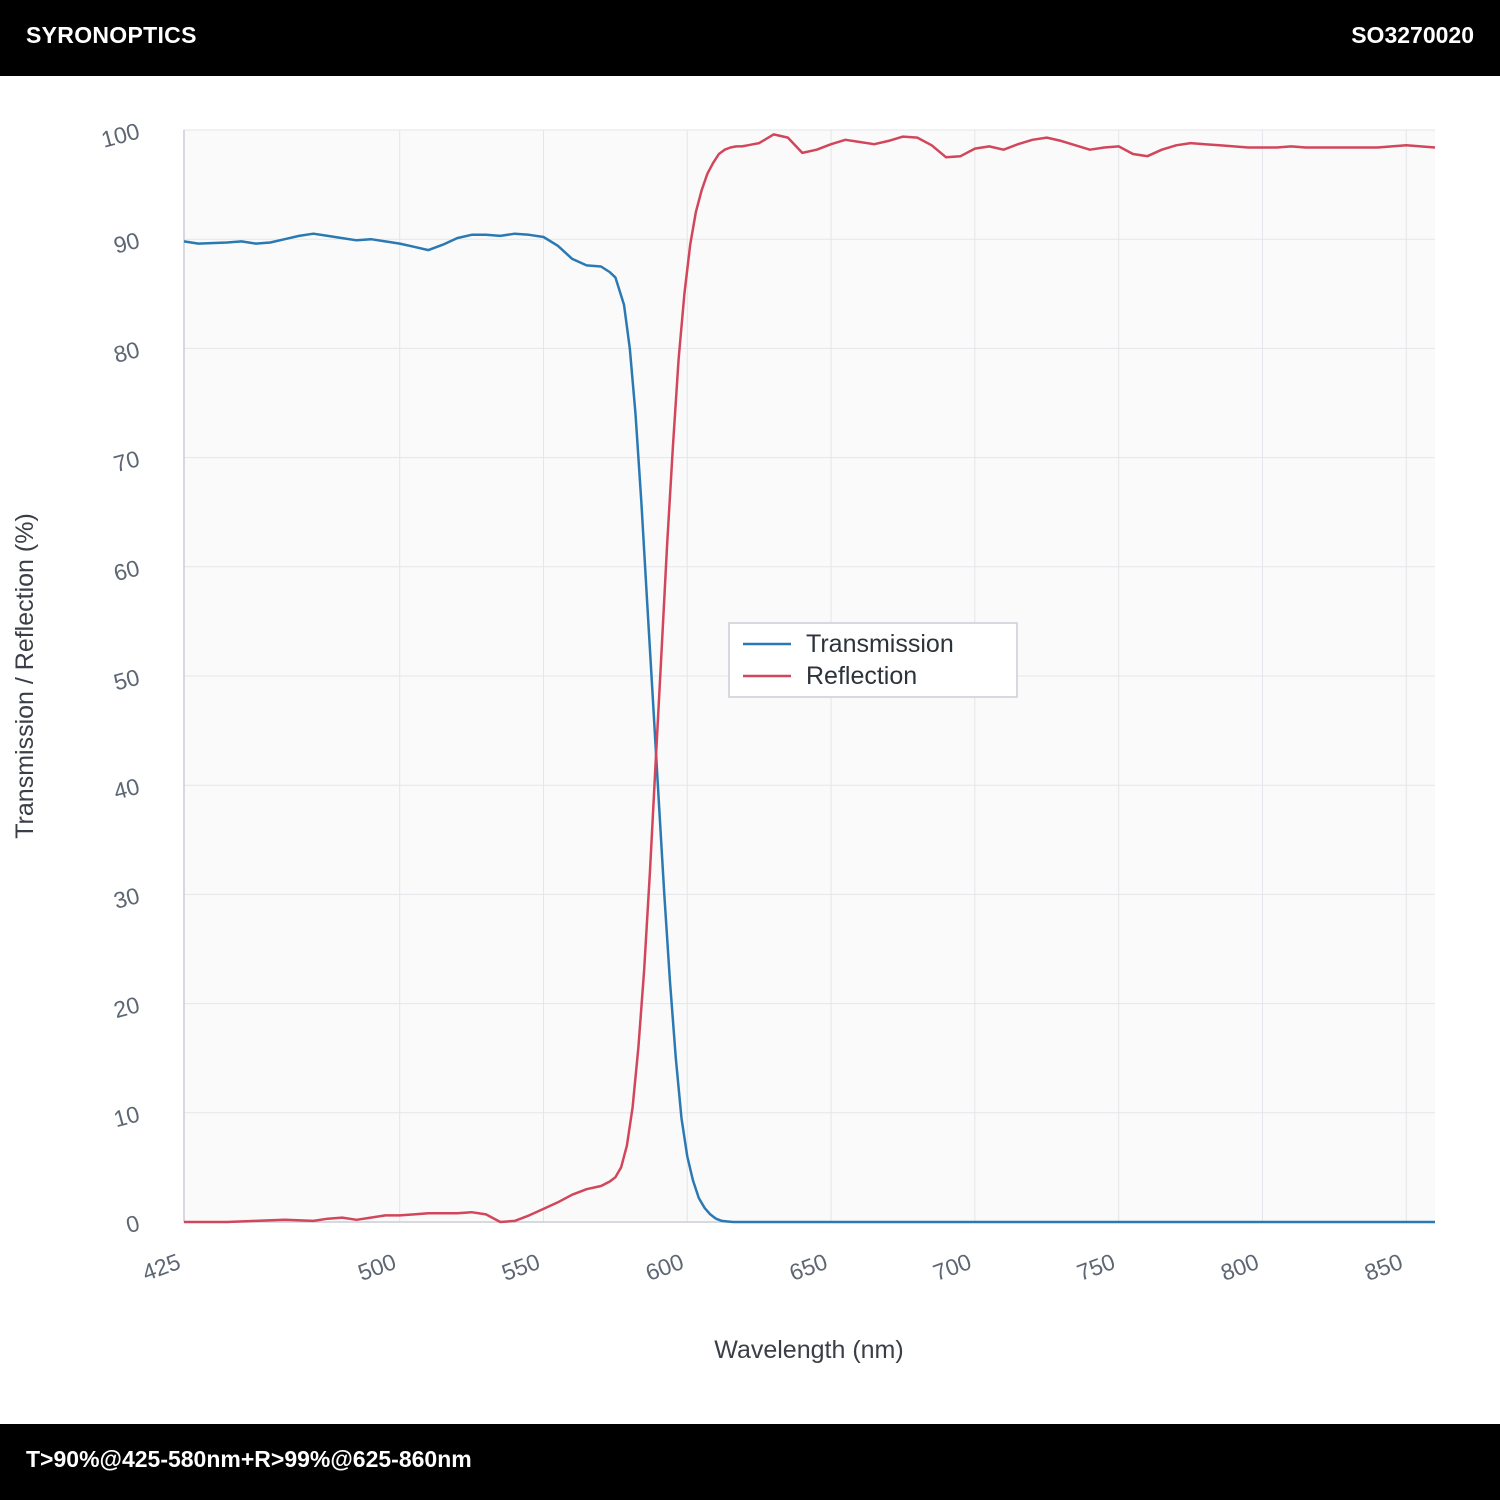 This screenshot has width=1500, height=1500. I want to click on y-tick-label: 60, so click(126, 571).